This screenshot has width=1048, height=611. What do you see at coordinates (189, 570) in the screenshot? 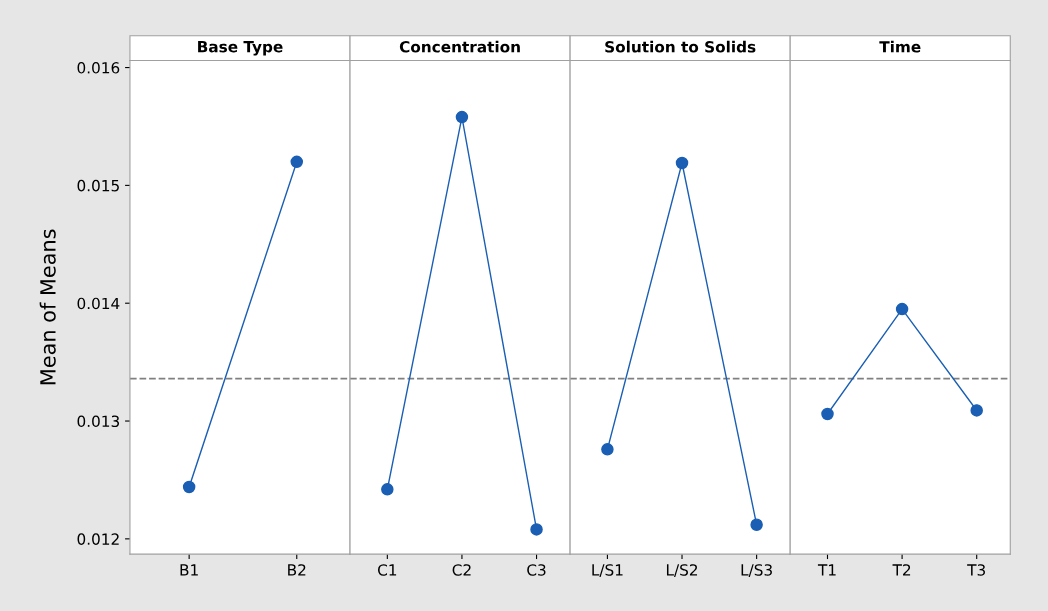
I see `x-tick-label: B1` at bounding box center [189, 570].